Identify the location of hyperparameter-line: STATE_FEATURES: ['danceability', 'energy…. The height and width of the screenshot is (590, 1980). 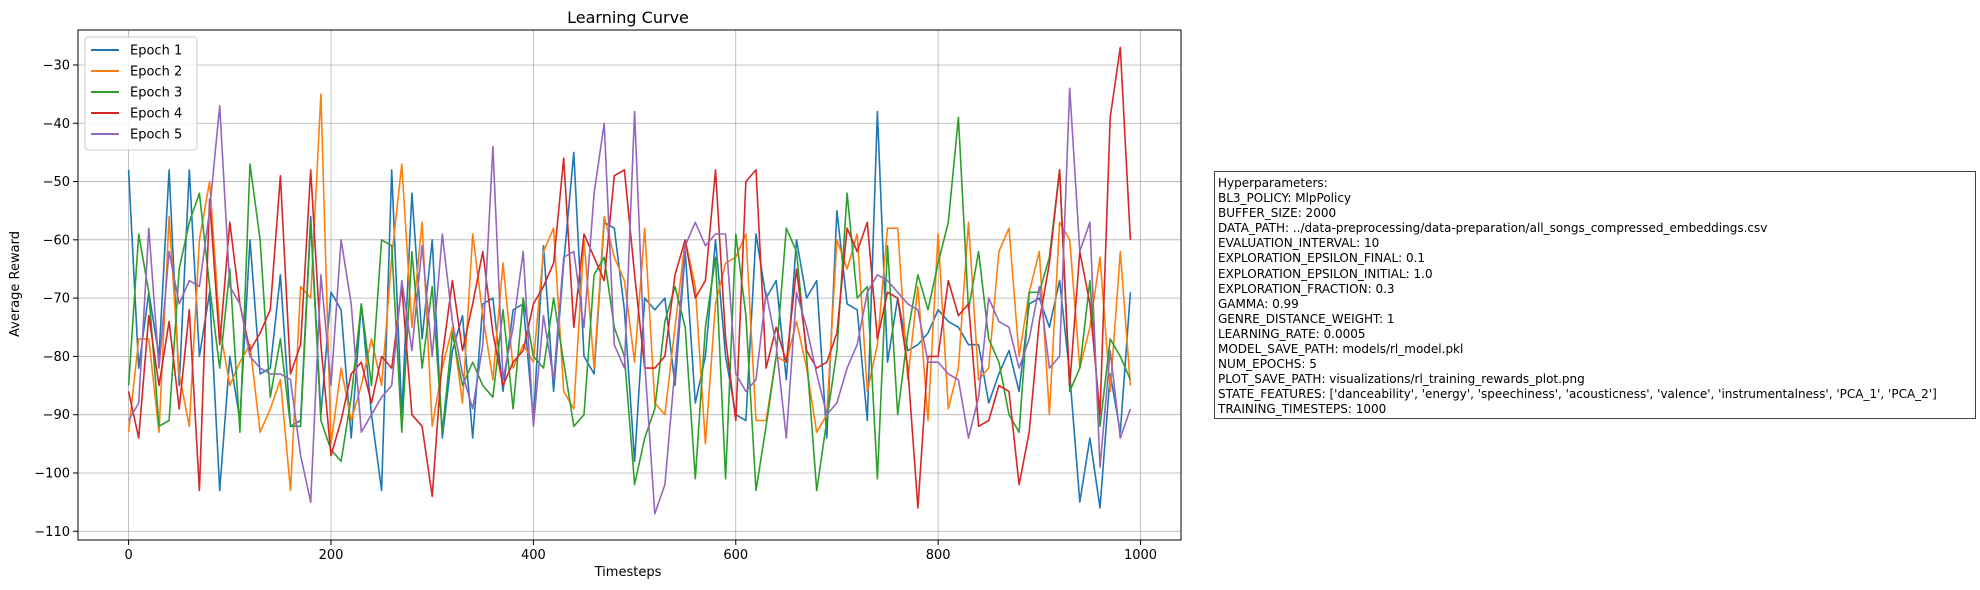
(1577, 394).